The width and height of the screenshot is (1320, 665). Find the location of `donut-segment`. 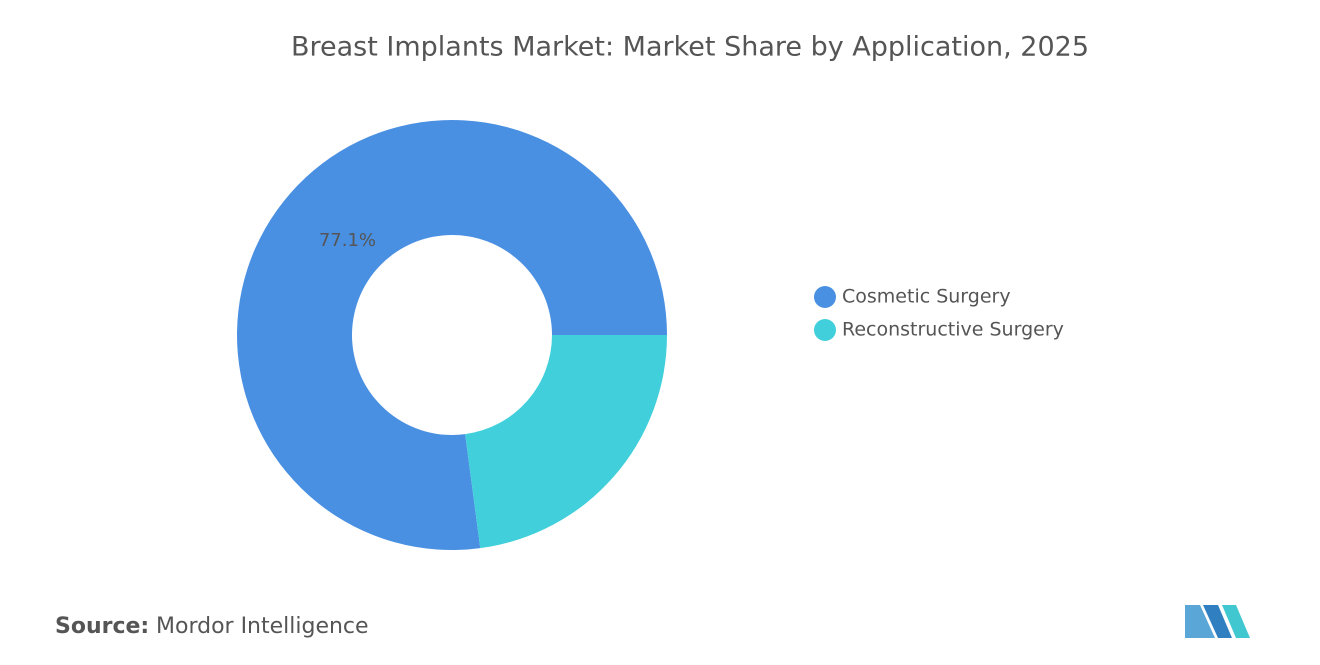

donut-segment is located at coordinates (566, 442).